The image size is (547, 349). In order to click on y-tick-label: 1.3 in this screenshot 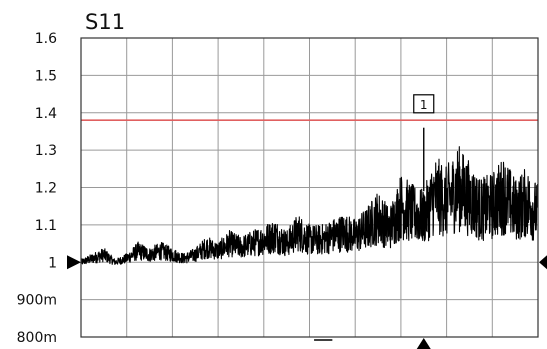, I will do `click(46, 151)`.